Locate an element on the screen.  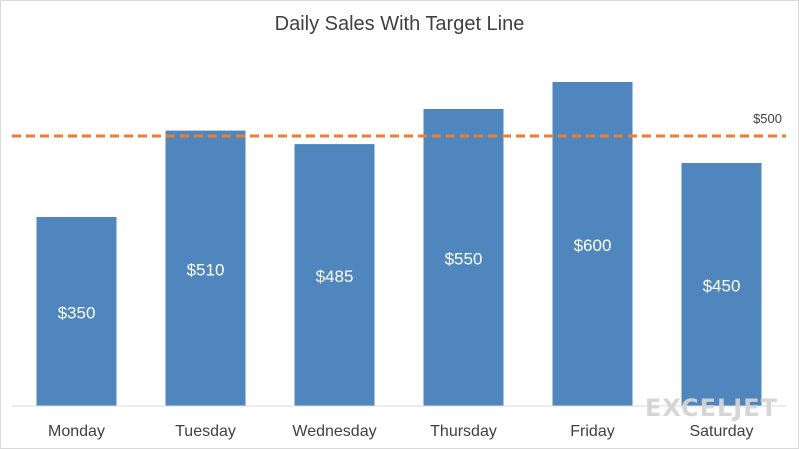
exceljet-watermark: EXCELJET is located at coordinates (711, 408).